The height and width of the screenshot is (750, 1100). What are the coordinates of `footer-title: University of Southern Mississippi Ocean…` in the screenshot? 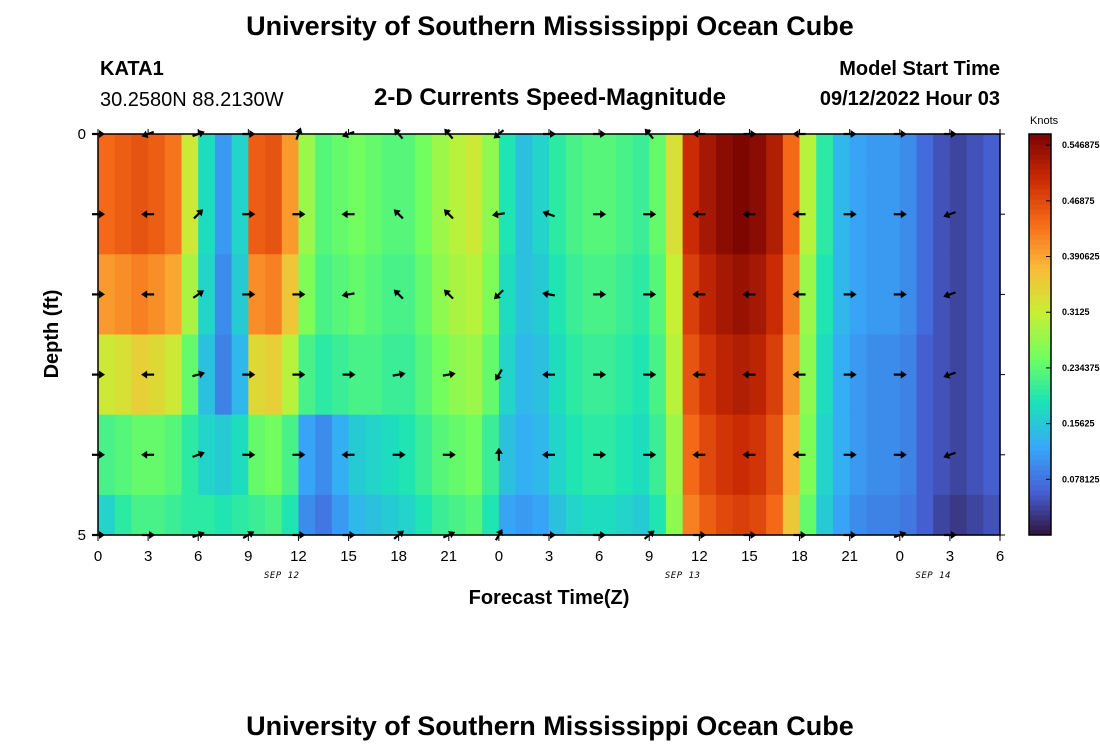 It's located at (550, 726).